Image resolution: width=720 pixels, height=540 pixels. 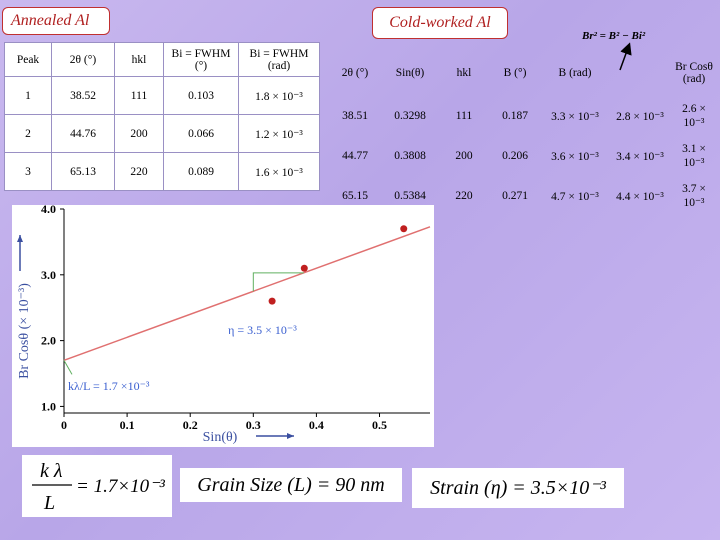 I want to click on cell: 3.3 × 10⁻³, so click(x=575, y=117).